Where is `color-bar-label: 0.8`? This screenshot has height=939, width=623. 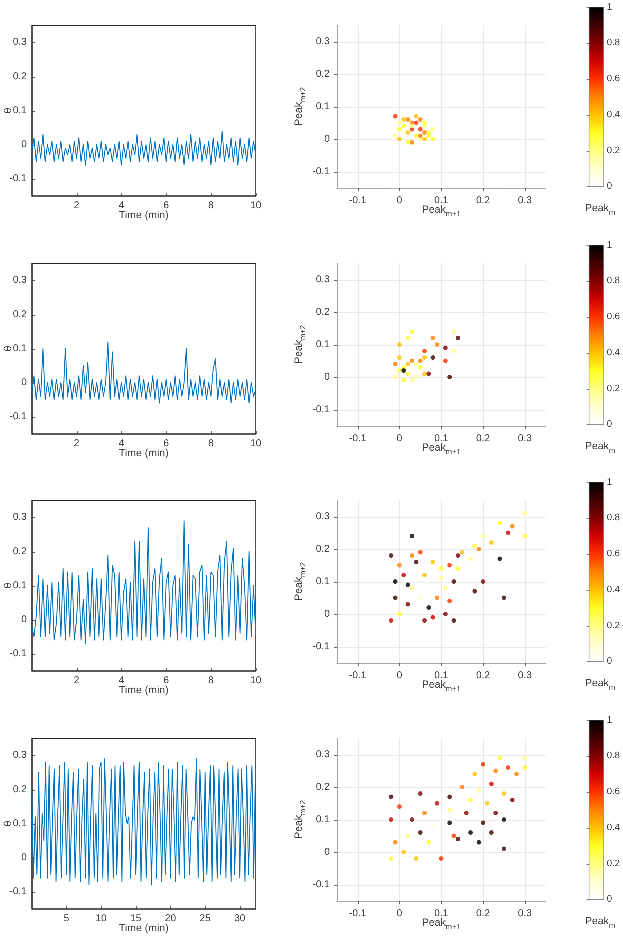 color-bar-label: 0.8 is located at coordinates (613, 280).